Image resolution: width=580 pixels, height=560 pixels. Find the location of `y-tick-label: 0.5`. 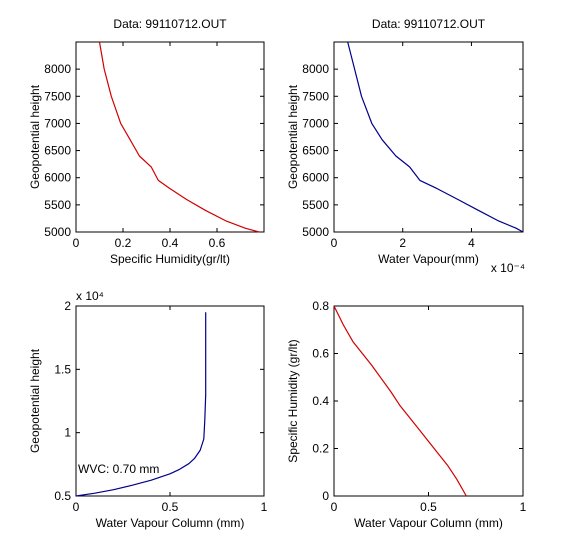

y-tick-label: 0.5 is located at coordinates (62, 496).